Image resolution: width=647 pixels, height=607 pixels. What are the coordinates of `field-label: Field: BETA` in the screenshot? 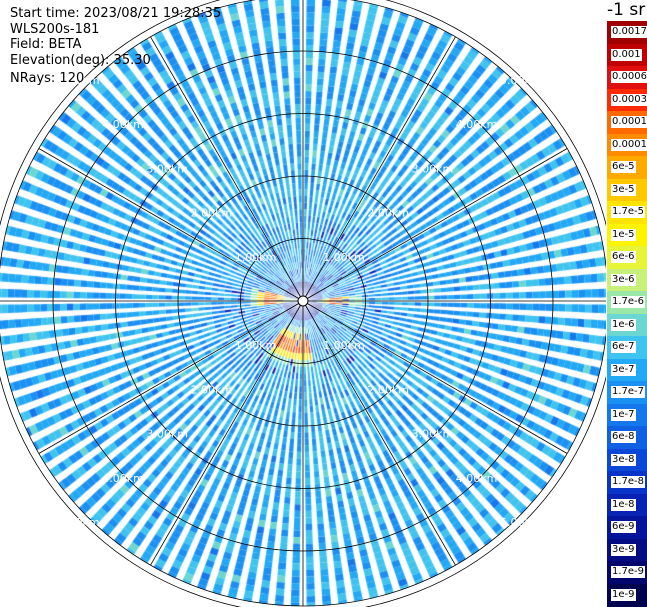 It's located at (46, 44).